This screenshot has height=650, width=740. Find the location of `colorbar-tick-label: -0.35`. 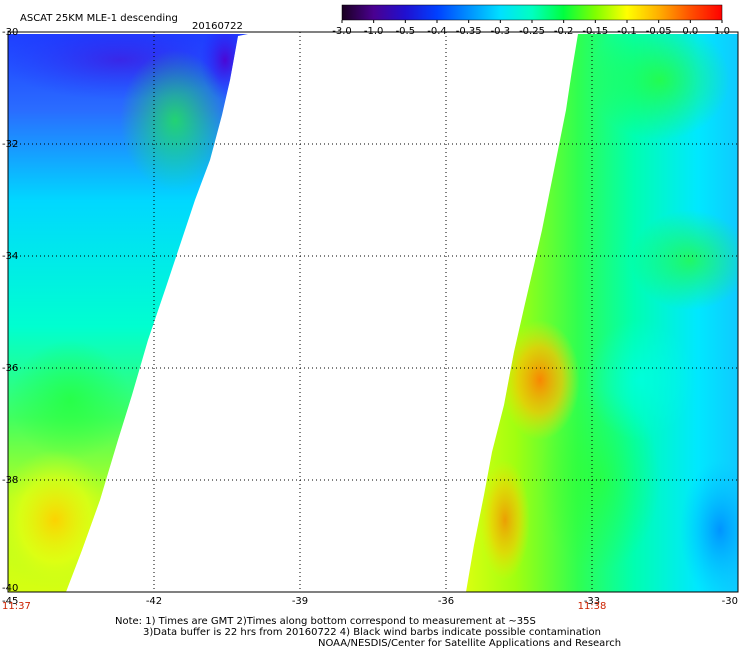

colorbar-tick-label: -0.35 is located at coordinates (469, 31).